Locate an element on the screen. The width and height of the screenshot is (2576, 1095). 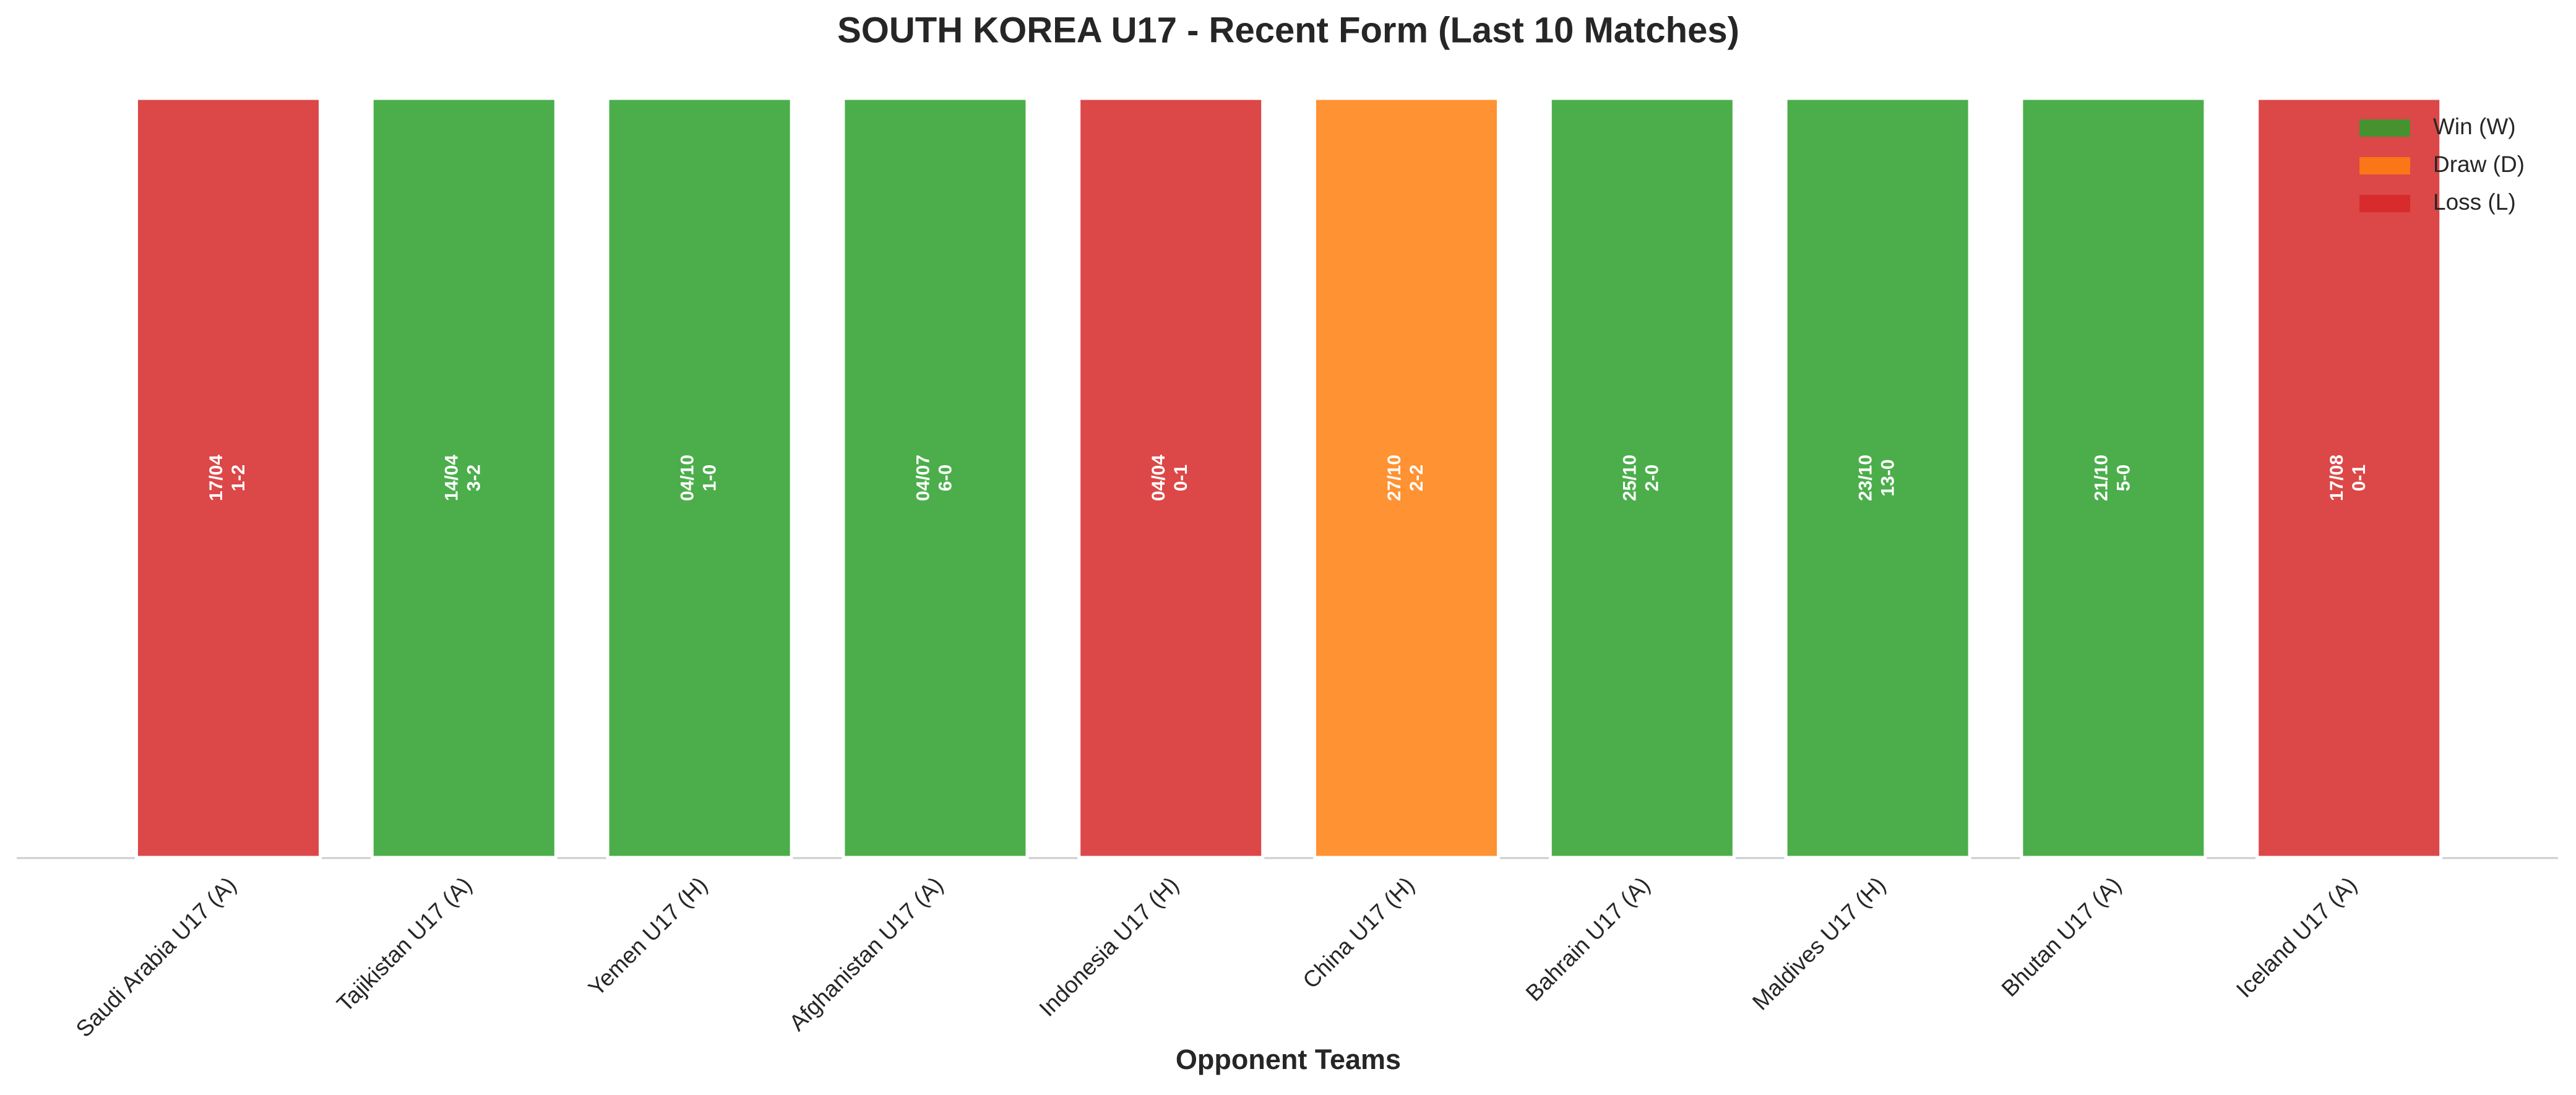
bar-score-label: 1-0 is located at coordinates (710, 478).